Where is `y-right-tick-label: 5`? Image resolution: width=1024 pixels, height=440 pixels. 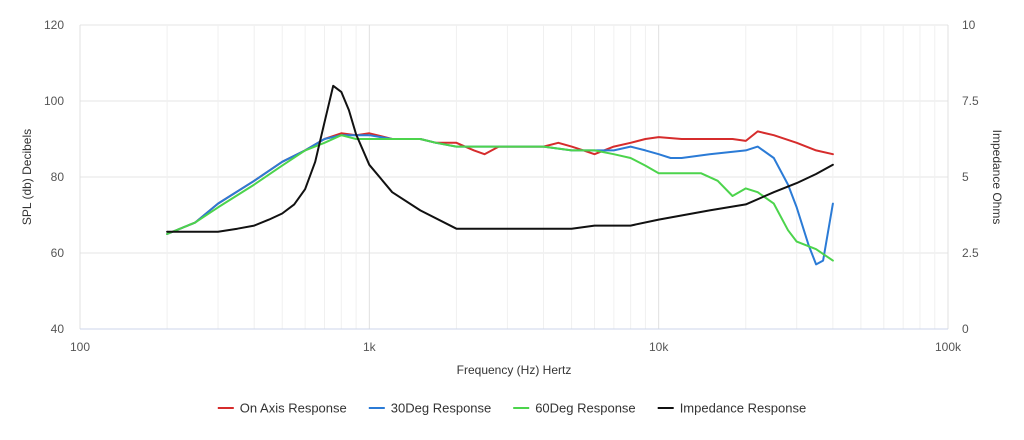 y-right-tick-label: 5 is located at coordinates (965, 177).